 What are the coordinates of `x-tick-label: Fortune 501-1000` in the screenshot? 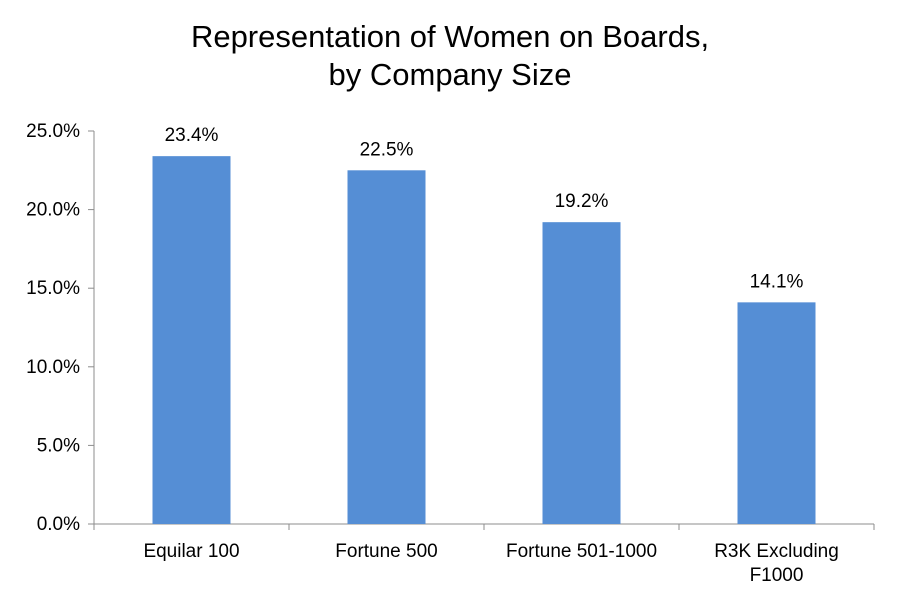 It's located at (581, 551).